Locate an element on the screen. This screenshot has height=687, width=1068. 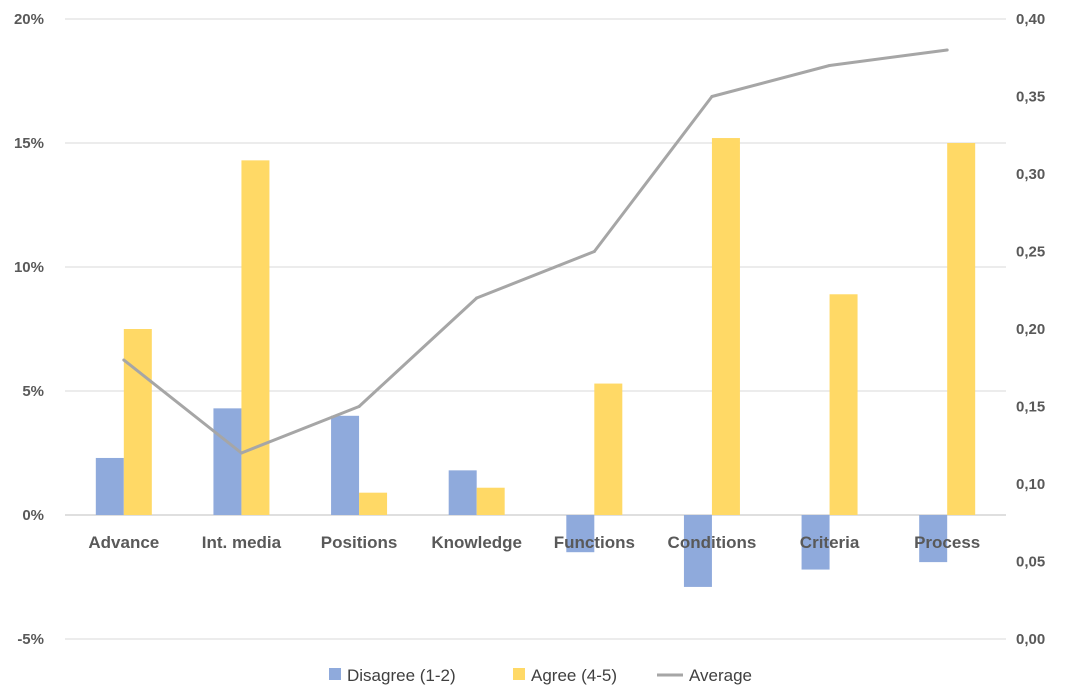
right-tick-label: 0,15 is located at coordinates (1030, 407).